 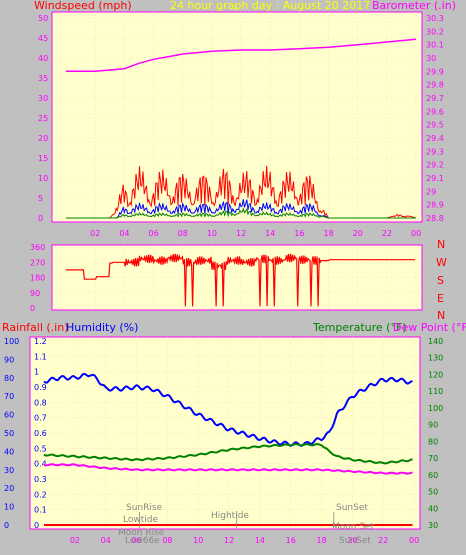 What do you see at coordinates (270, 233) in the screenshot?
I see `wind-x-tick-label: 14` at bounding box center [270, 233].